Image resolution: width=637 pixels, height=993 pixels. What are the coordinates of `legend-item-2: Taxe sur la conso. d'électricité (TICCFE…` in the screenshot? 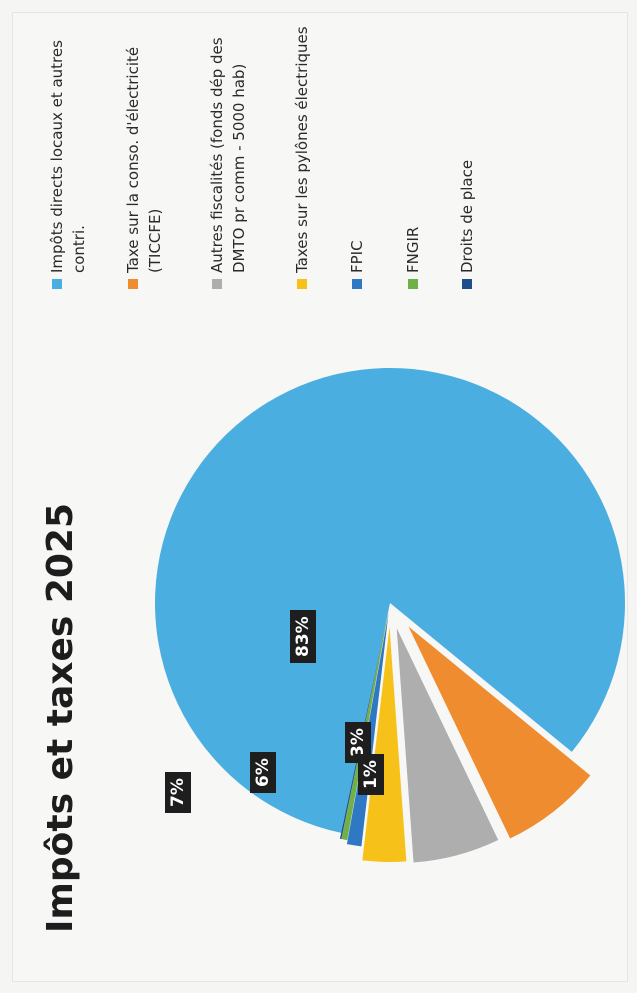 It's located at (144, 149).